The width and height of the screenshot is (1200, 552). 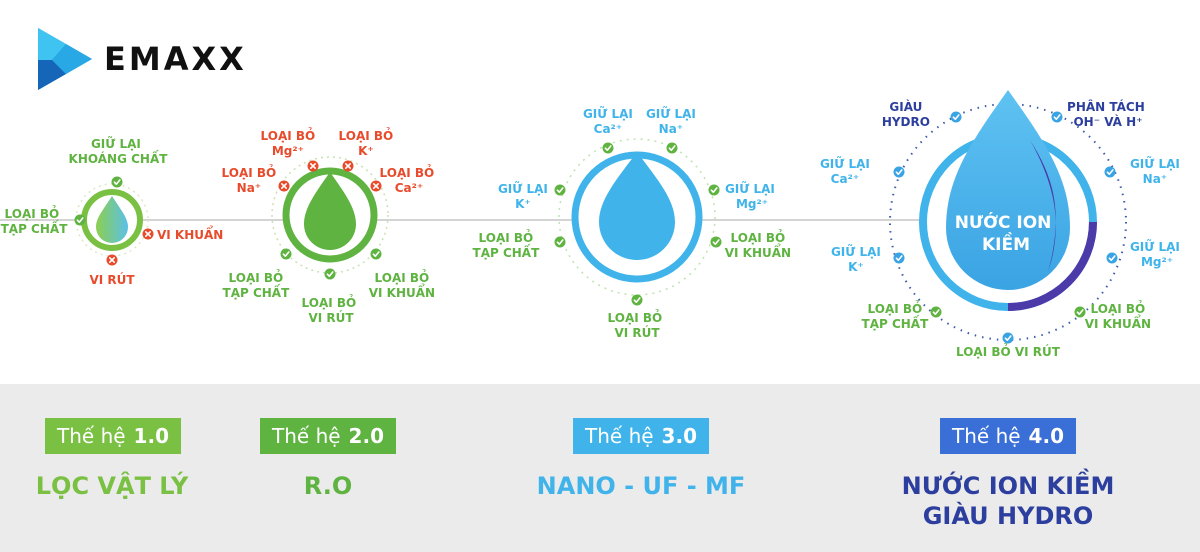 I want to click on gen3-ca-label: GIỮ LẠI, so click(x=608, y=113).